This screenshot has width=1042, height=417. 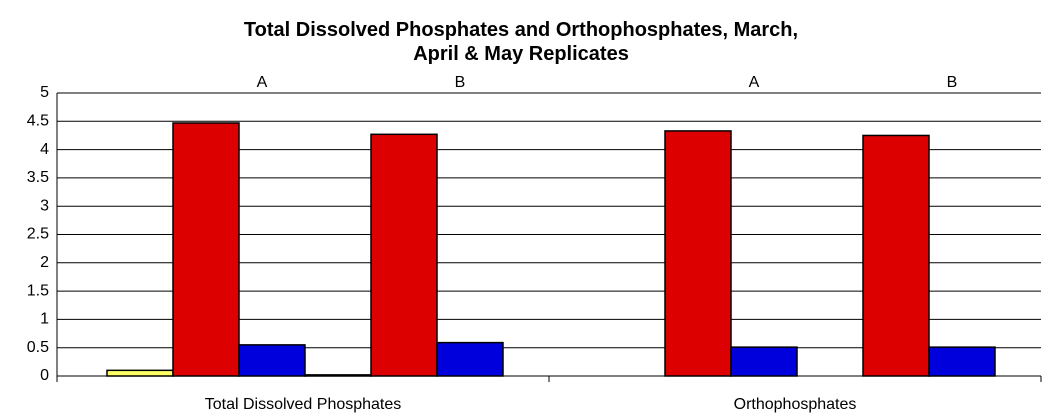 I want to click on y-tick-label: 0, so click(x=44, y=375).